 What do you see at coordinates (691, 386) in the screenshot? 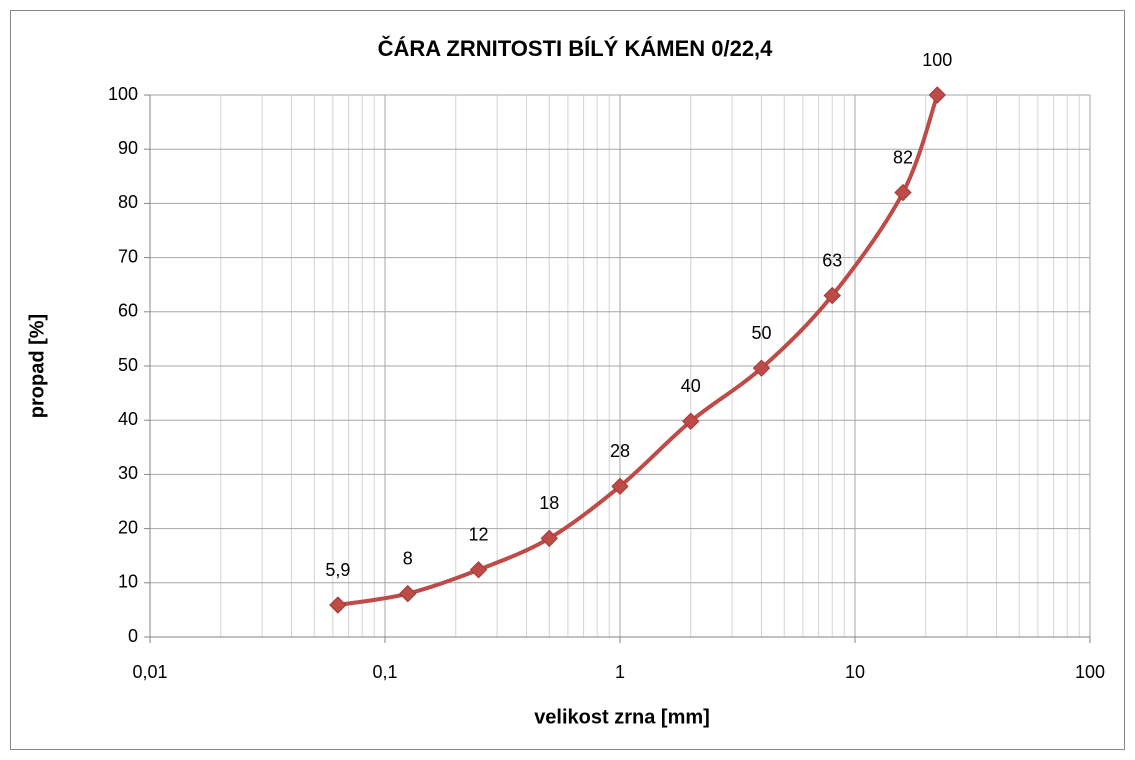
I see `data-label: 40` at bounding box center [691, 386].